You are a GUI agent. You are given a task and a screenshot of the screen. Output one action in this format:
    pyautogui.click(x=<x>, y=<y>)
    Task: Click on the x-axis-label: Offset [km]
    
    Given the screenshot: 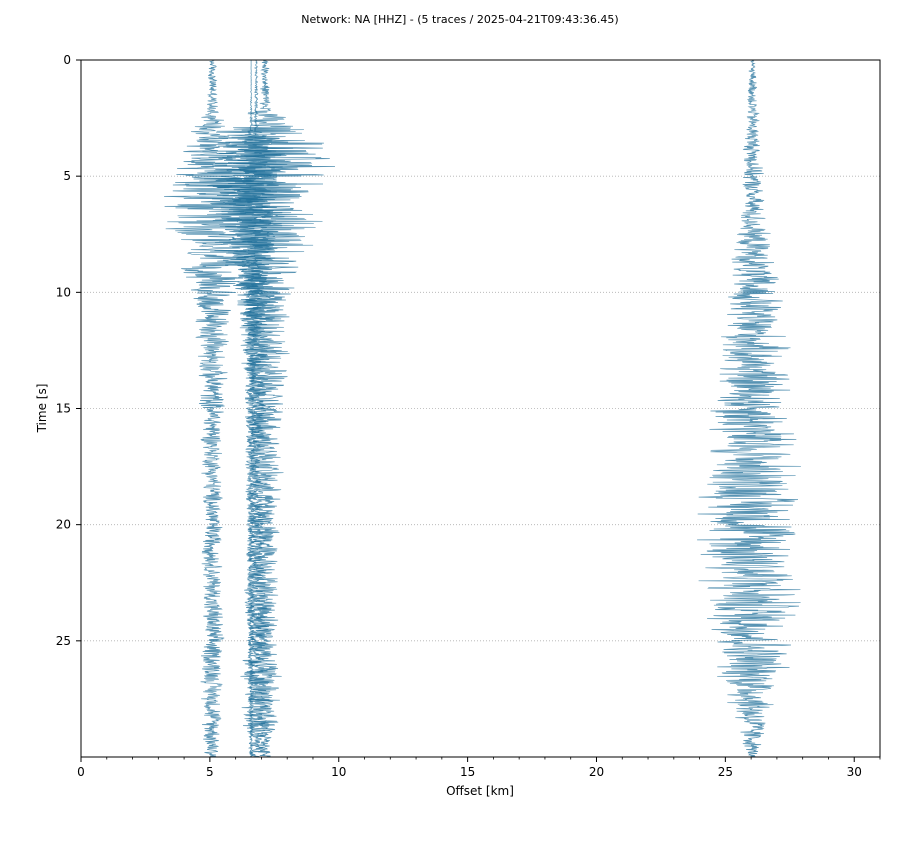 What is the action you would take?
    pyautogui.click(x=480, y=791)
    